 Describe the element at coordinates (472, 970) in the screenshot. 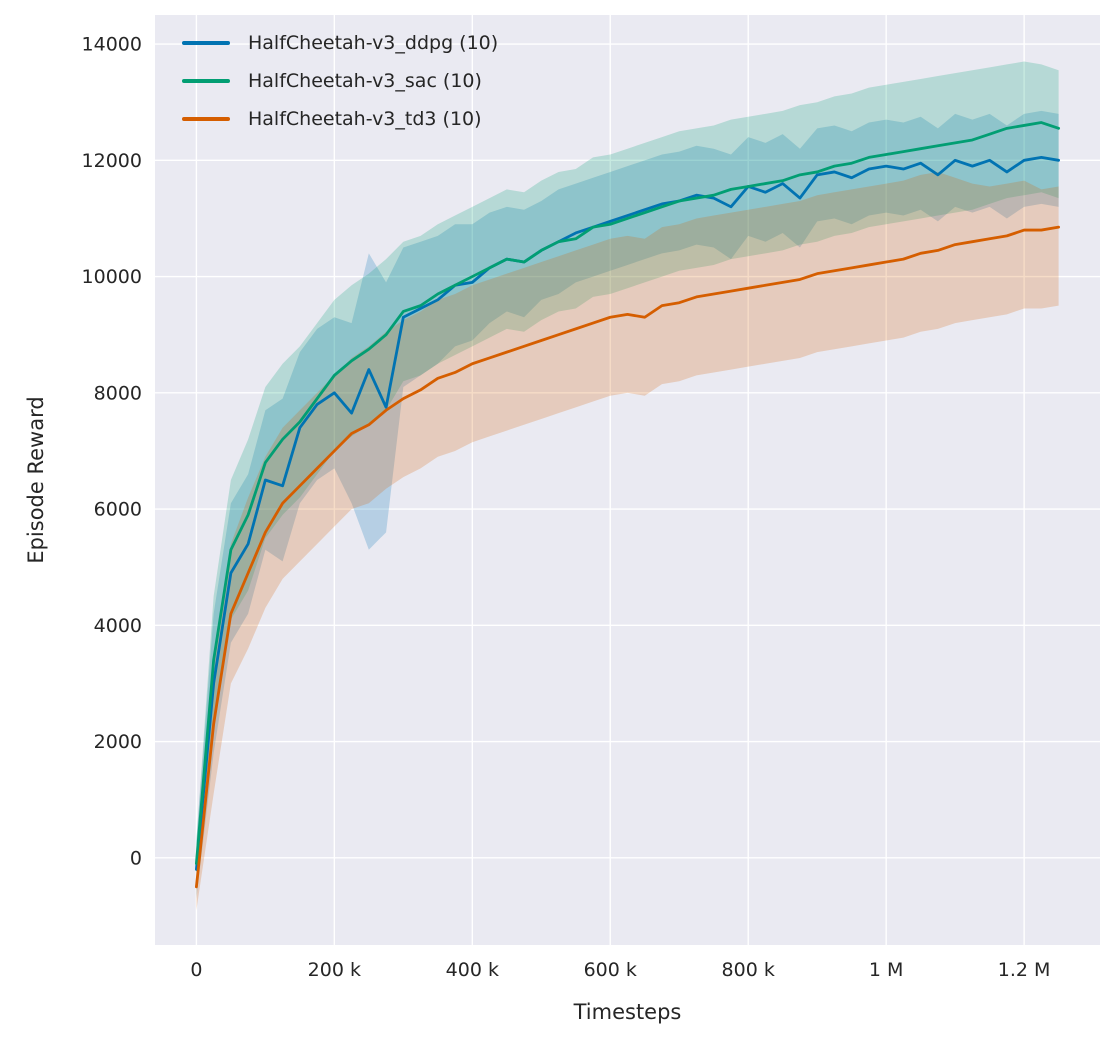

I see `svg-text: 400 k` at that location.